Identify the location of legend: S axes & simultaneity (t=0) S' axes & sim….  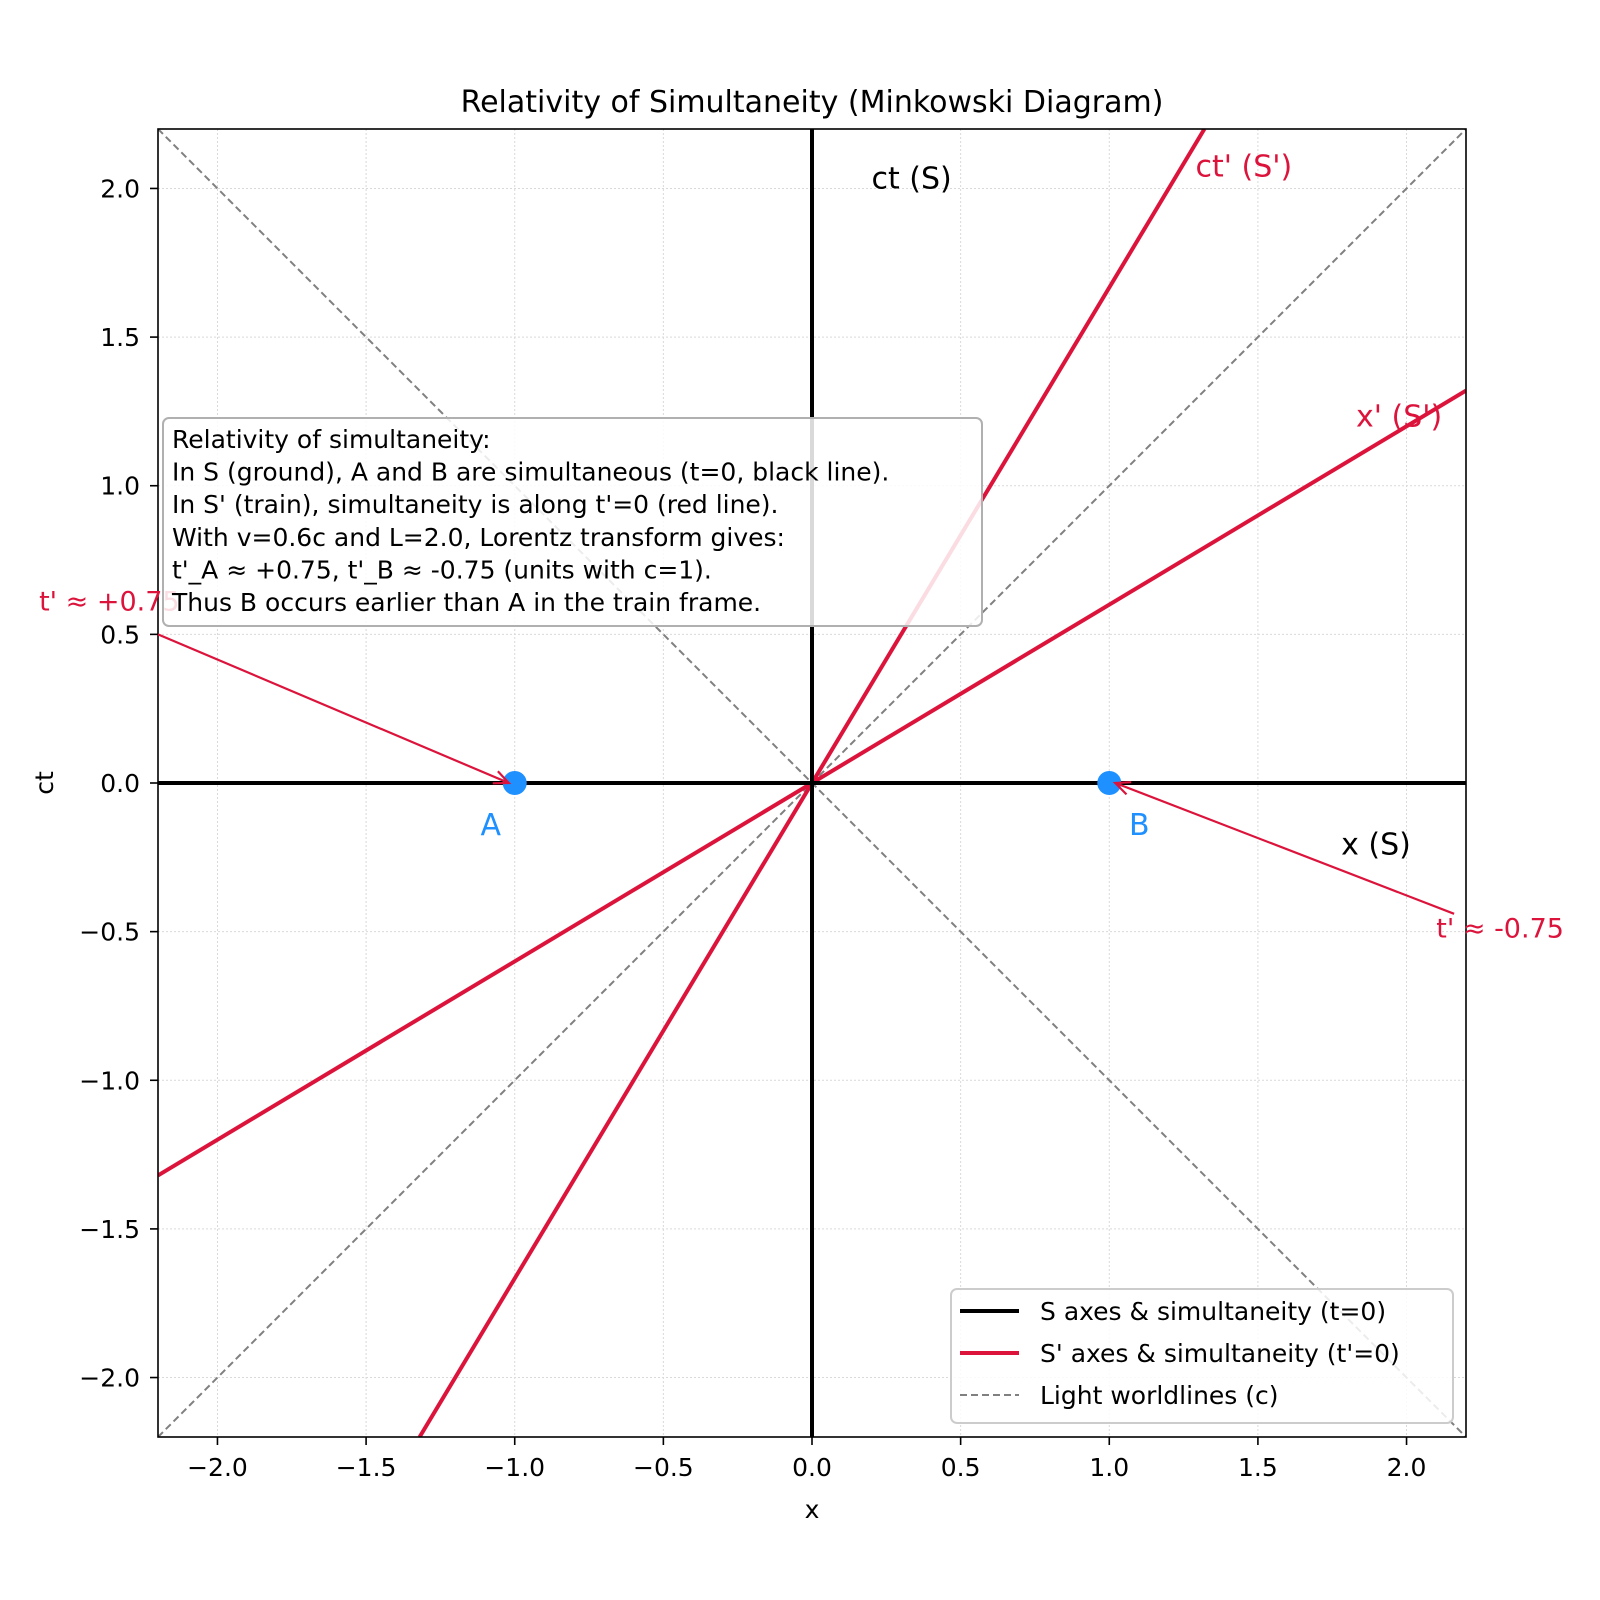
(1202, 1356).